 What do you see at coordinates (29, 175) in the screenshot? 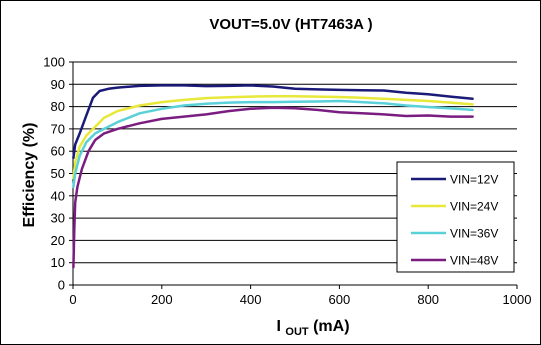
I see `y-axis-label: Efficiency (%)` at bounding box center [29, 175].